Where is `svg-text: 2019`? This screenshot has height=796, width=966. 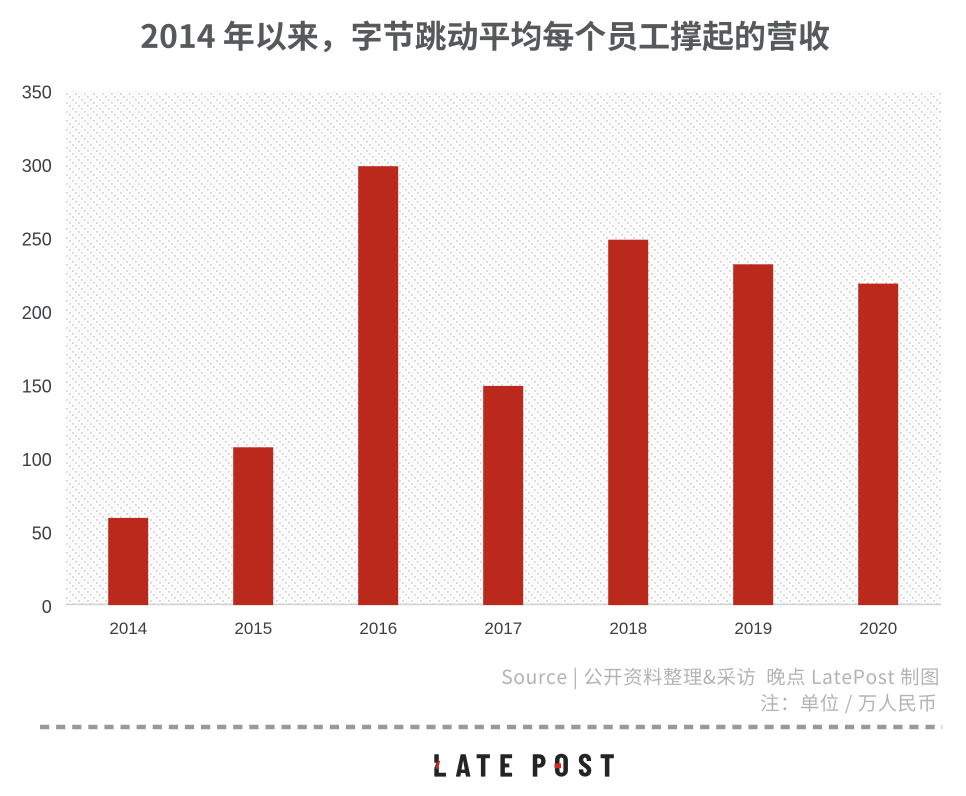
svg-text: 2019 is located at coordinates (753, 628).